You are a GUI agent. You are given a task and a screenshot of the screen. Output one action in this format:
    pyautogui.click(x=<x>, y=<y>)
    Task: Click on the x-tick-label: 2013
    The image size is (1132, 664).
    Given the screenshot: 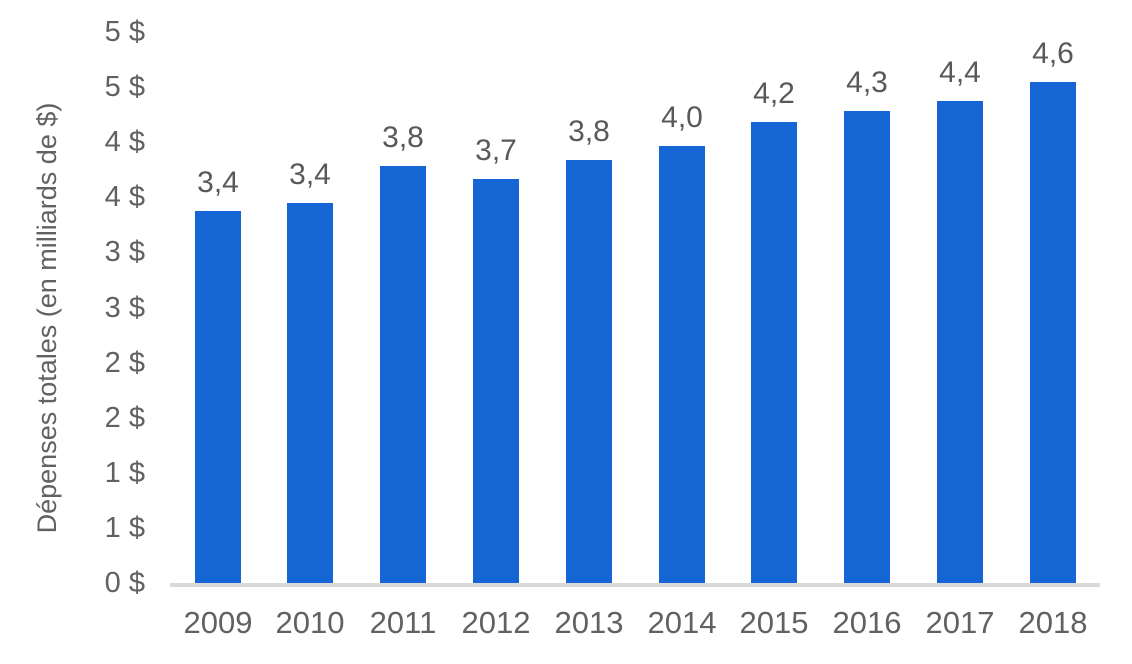 What is the action you would take?
    pyautogui.click(x=589, y=622)
    